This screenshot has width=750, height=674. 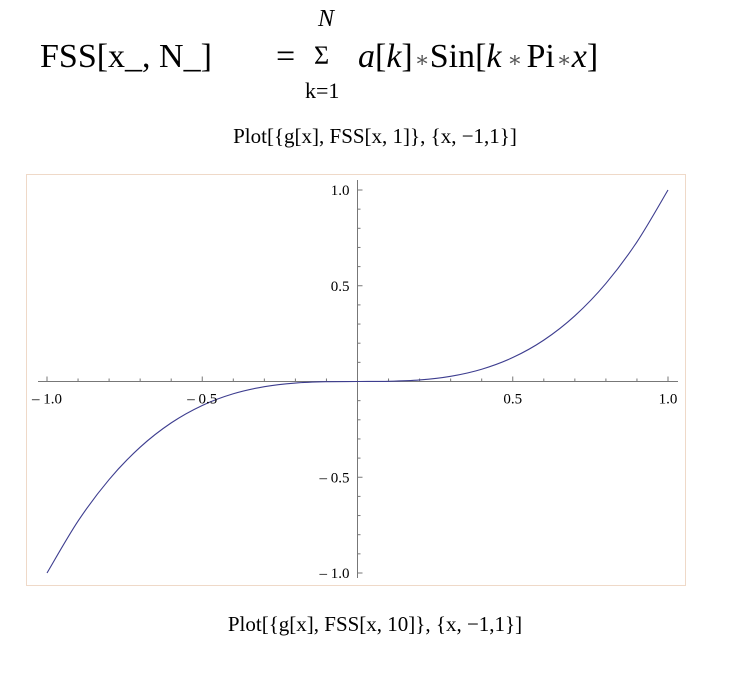 What do you see at coordinates (564, 59) in the screenshot?
I see `formula-times3: ∗` at bounding box center [564, 59].